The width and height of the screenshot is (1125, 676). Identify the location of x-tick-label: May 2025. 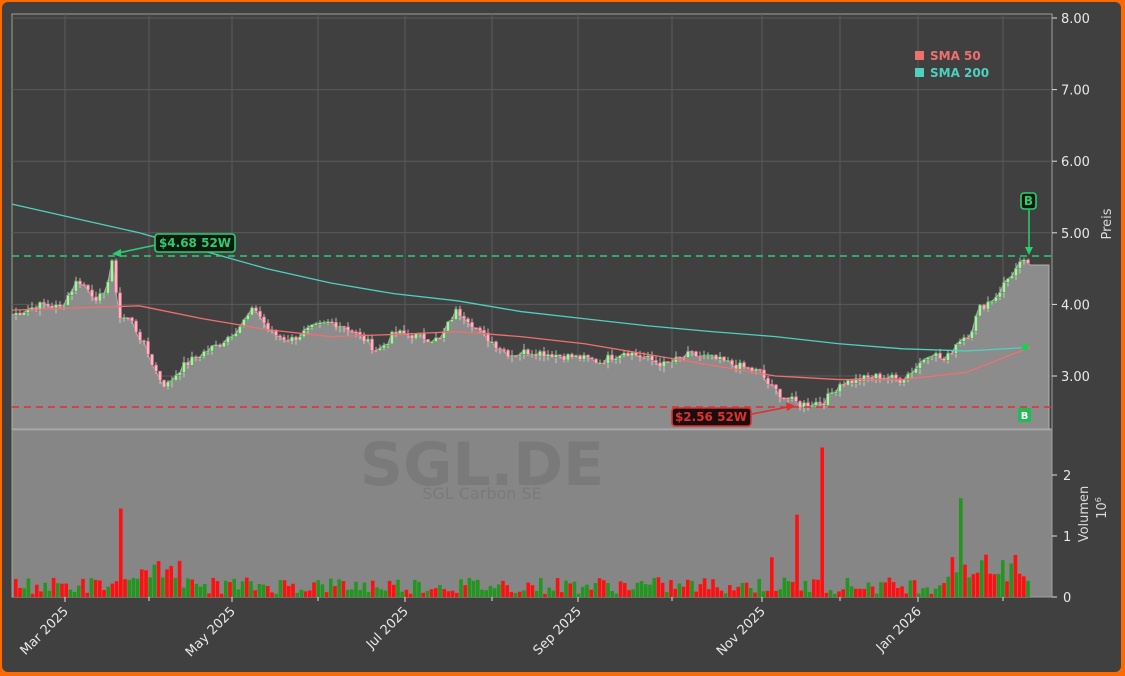
(211, 632).